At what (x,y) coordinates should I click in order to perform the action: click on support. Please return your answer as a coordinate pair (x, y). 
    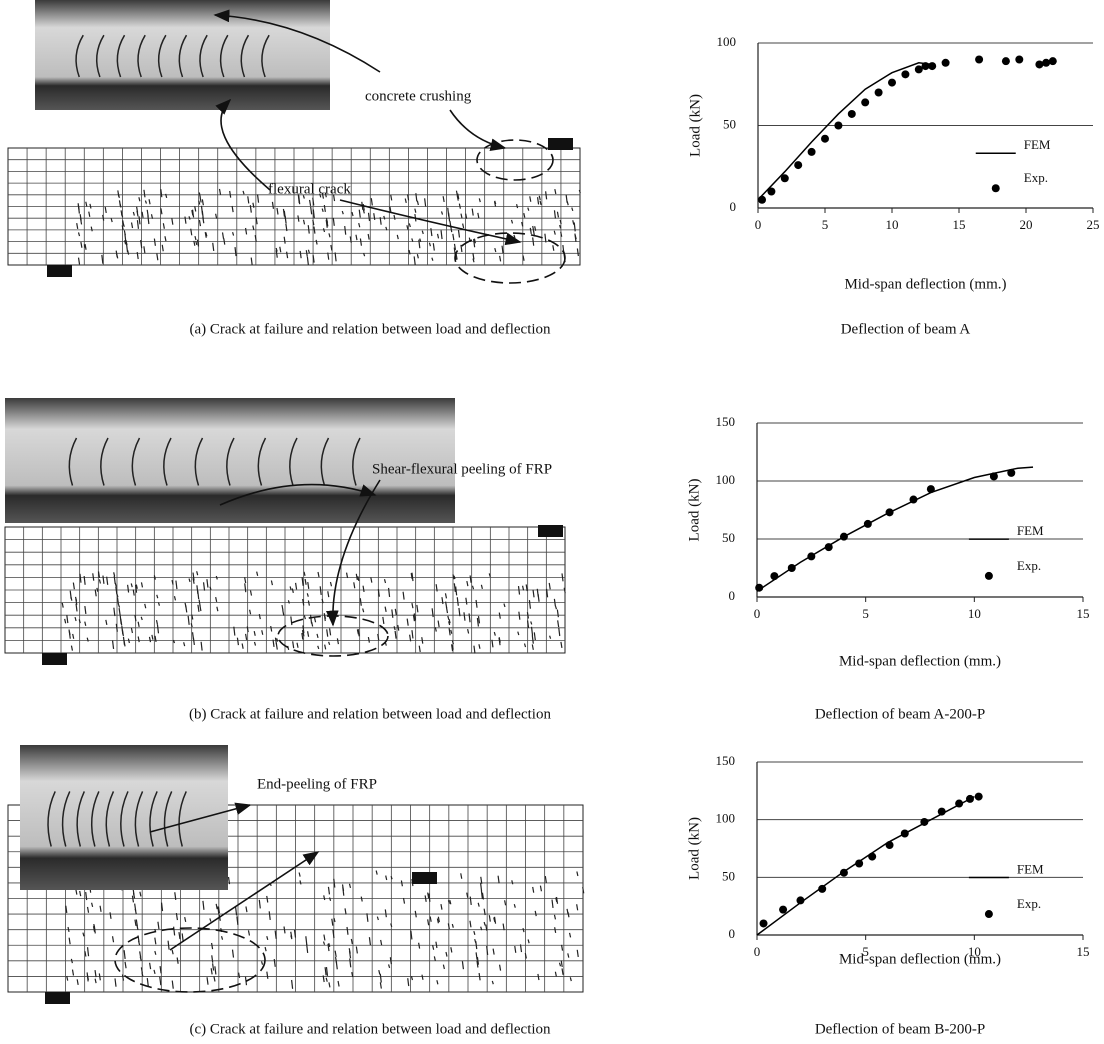
    Looking at the image, I should click on (424, 878).